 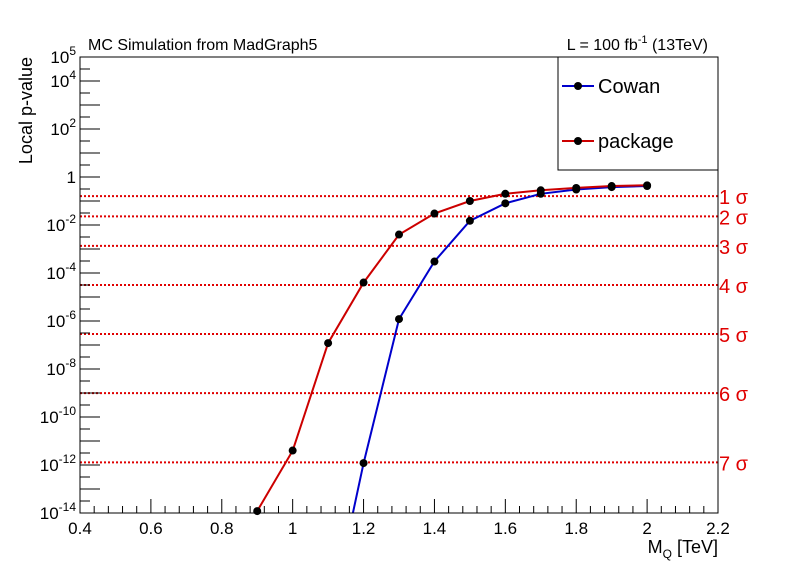 I want to click on sigma-label: 3 σ, so click(x=734, y=248).